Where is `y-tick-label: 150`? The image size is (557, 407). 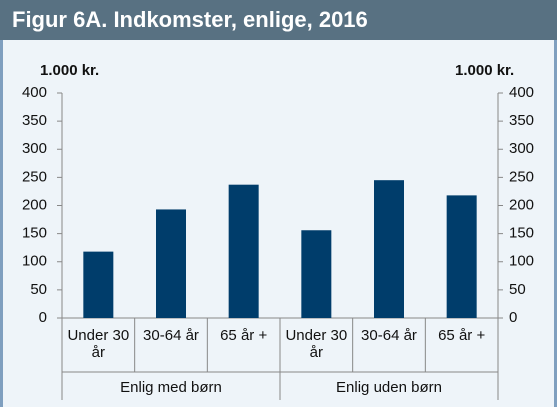
y-tick-label: 150 is located at coordinates (34, 233).